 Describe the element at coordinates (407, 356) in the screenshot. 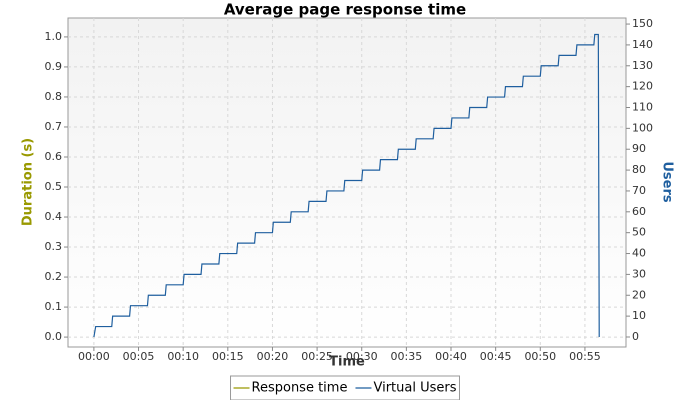

I see `x-tick-label: 00:35` at that location.